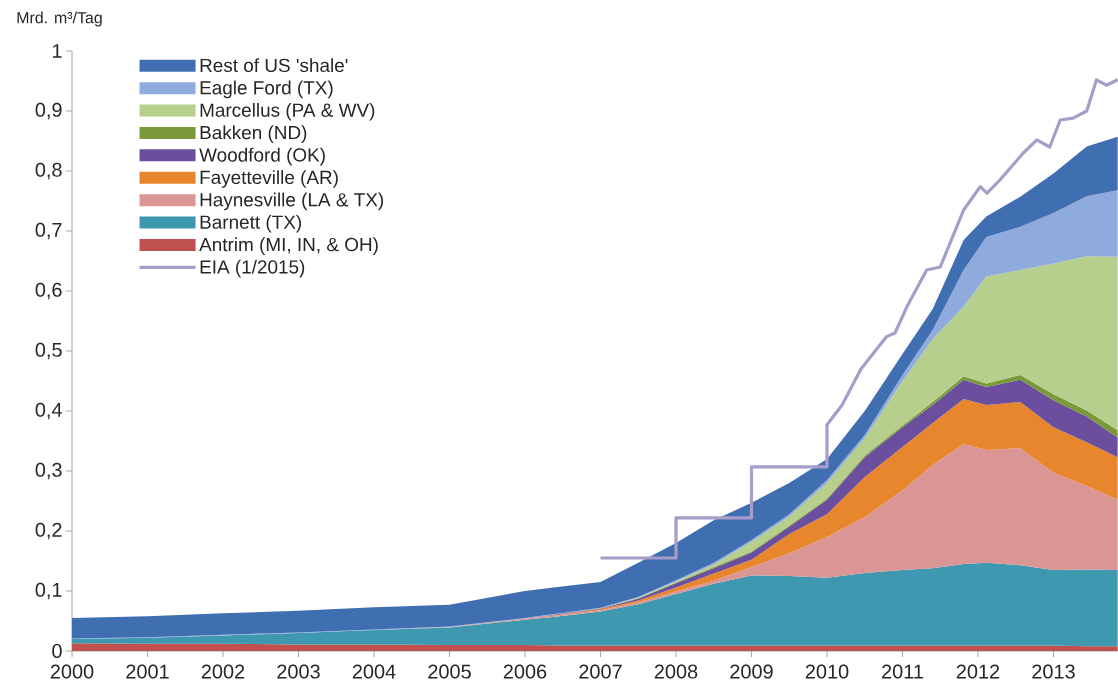 Image resolution: width=1118 pixels, height=694 pixels. Describe the element at coordinates (298, 671) in the screenshot. I see `x-tick-label: 2003` at that location.